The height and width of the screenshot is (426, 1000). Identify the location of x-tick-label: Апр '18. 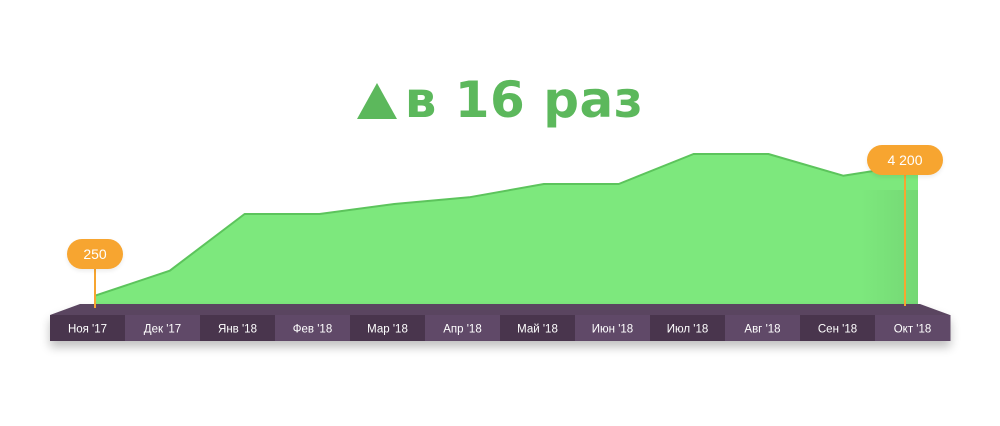
(462, 330).